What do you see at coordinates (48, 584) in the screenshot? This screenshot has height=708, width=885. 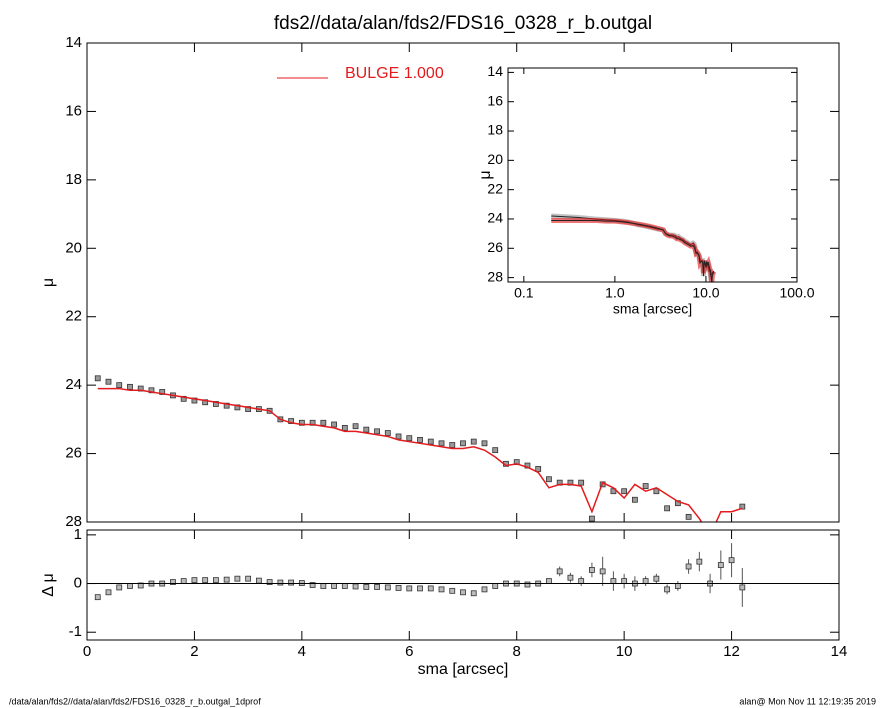 I see `y-axis-label: Δ μ` at bounding box center [48, 584].